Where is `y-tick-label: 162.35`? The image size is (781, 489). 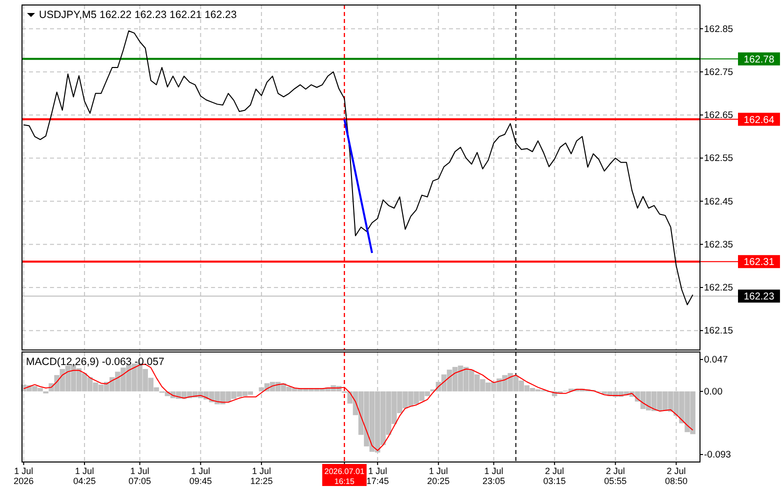
y-tick-label: 162.35 is located at coordinates (719, 244).